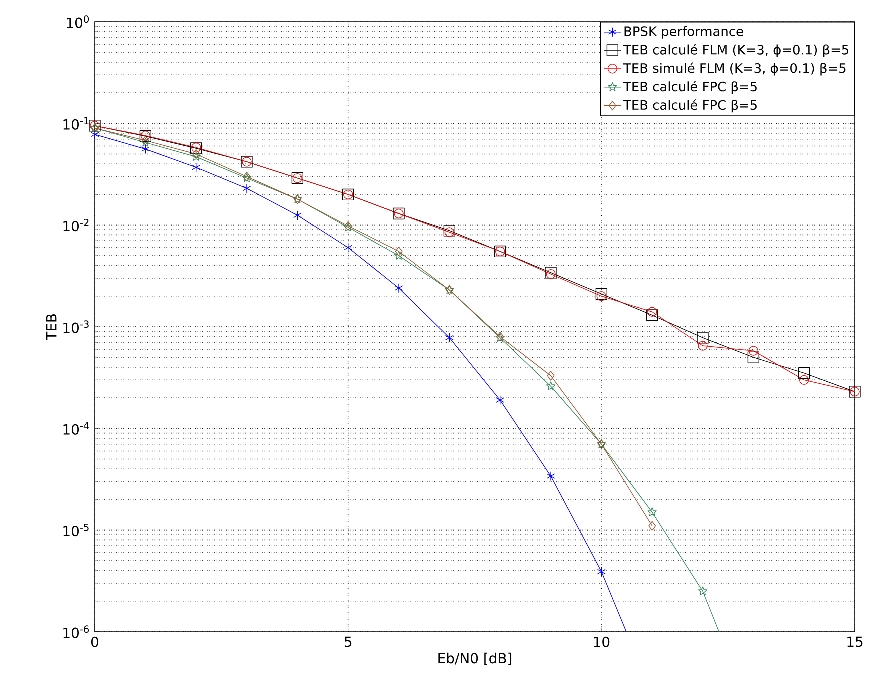  I want to click on x-tick-label: 10, so click(602, 642).